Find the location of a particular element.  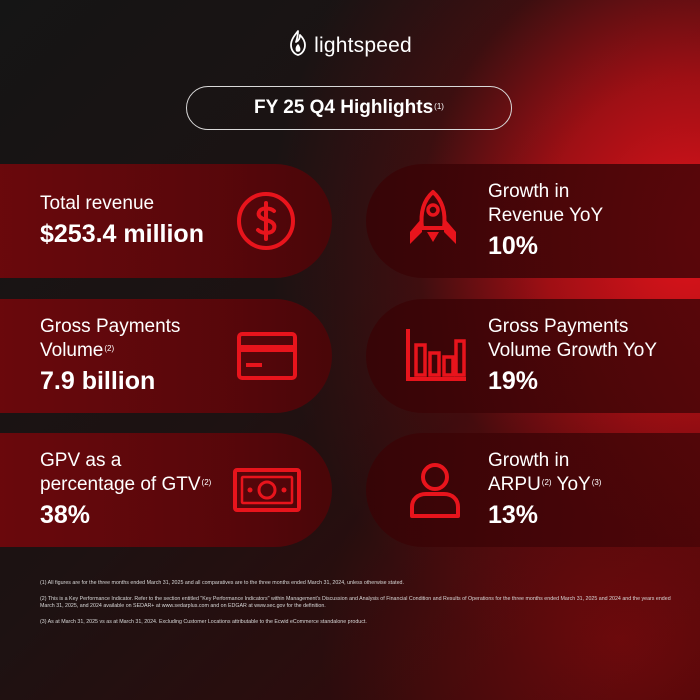

card-label: Volume Growth YoY is located at coordinates (572, 350).